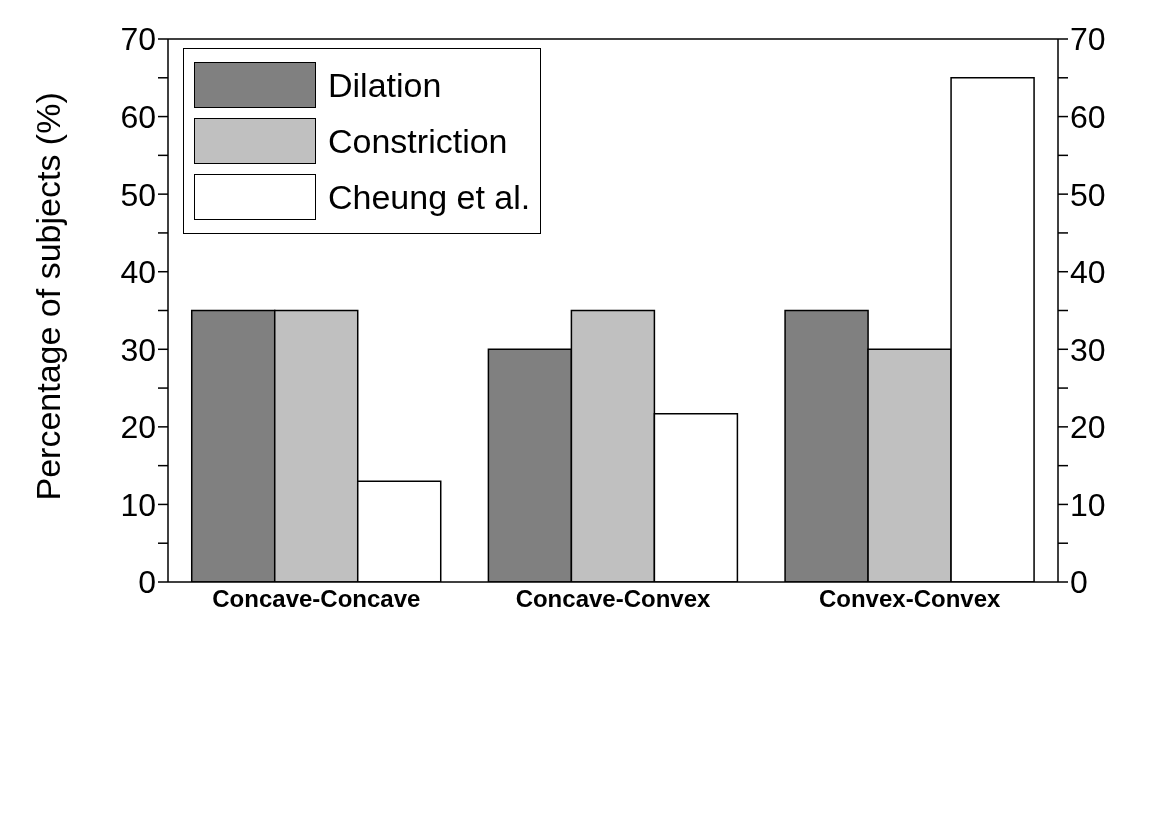 The image size is (1156, 831). I want to click on y2-tick-label: 0, so click(1079, 582).